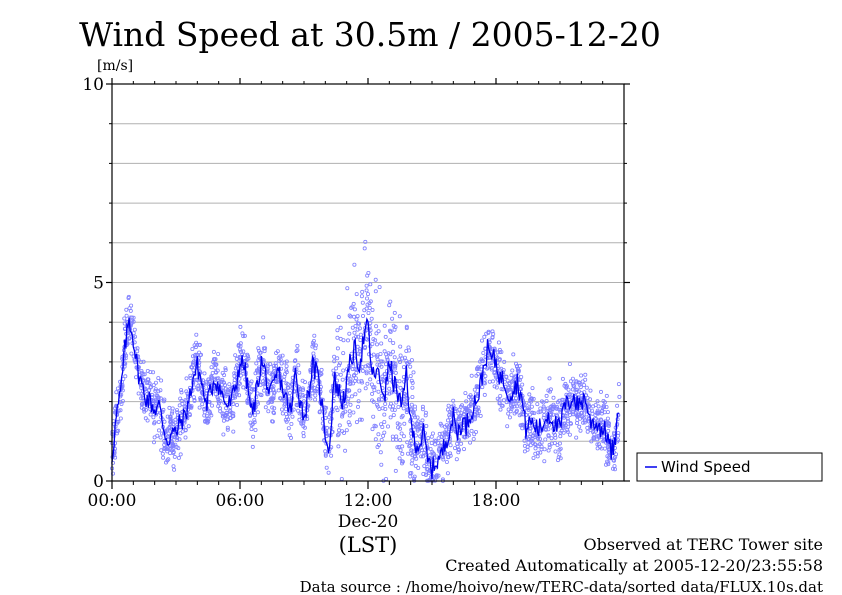 The width and height of the screenshot is (842, 595). I want to click on legend-box, so click(729, 467).